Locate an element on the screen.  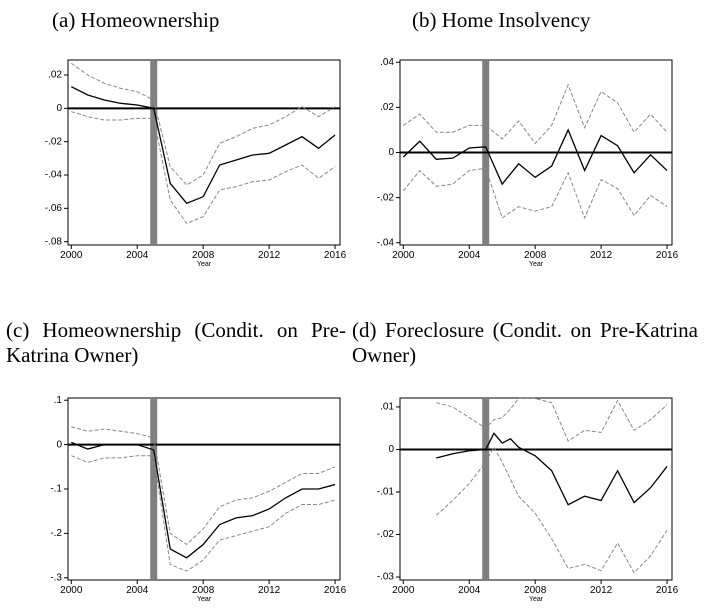
y-tick-label: .01 is located at coordinates (387, 407).